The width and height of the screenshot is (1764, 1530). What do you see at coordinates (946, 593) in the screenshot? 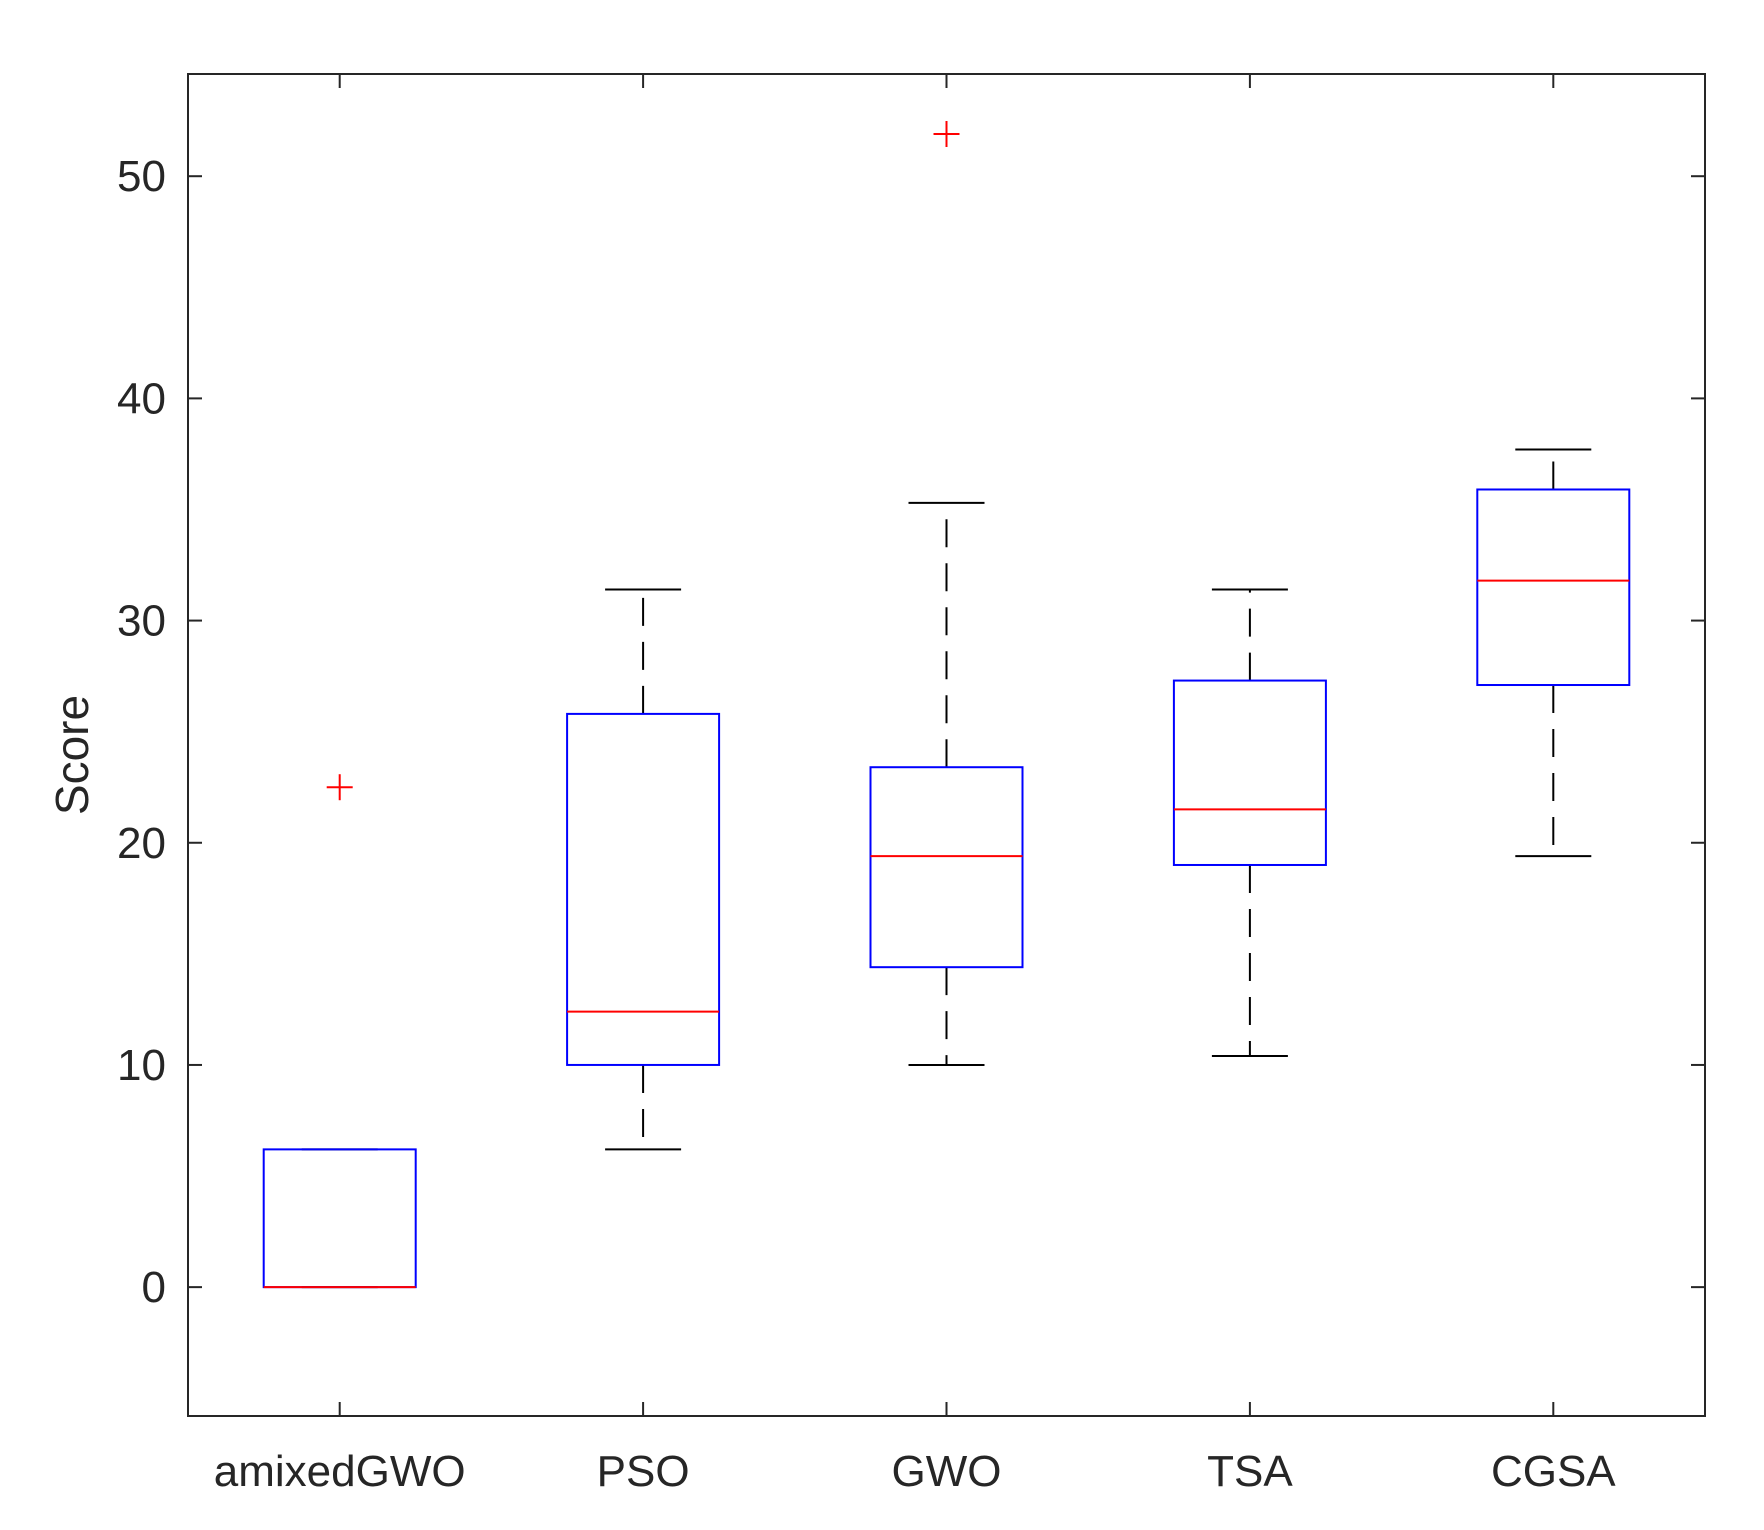
I see `box-GWO` at bounding box center [946, 593].